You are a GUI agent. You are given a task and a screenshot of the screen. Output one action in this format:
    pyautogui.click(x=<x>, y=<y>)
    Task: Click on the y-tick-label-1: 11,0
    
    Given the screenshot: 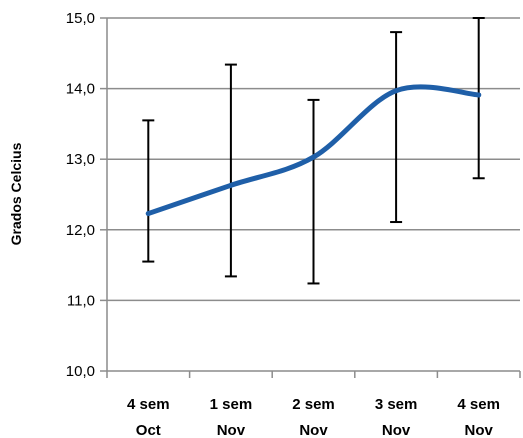 What is the action you would take?
    pyautogui.click(x=81, y=300)
    